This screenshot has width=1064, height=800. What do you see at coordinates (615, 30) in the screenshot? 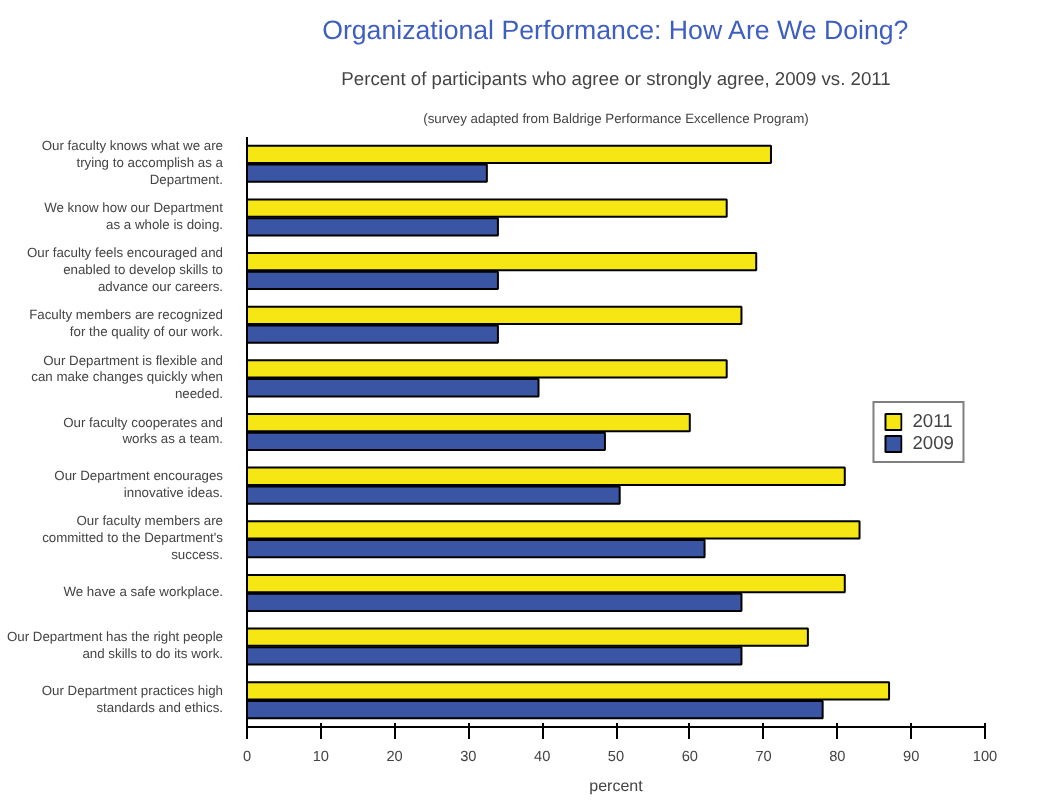
I see `chart-title: Organizational Performance: How Are We Doing?` at bounding box center [615, 30].